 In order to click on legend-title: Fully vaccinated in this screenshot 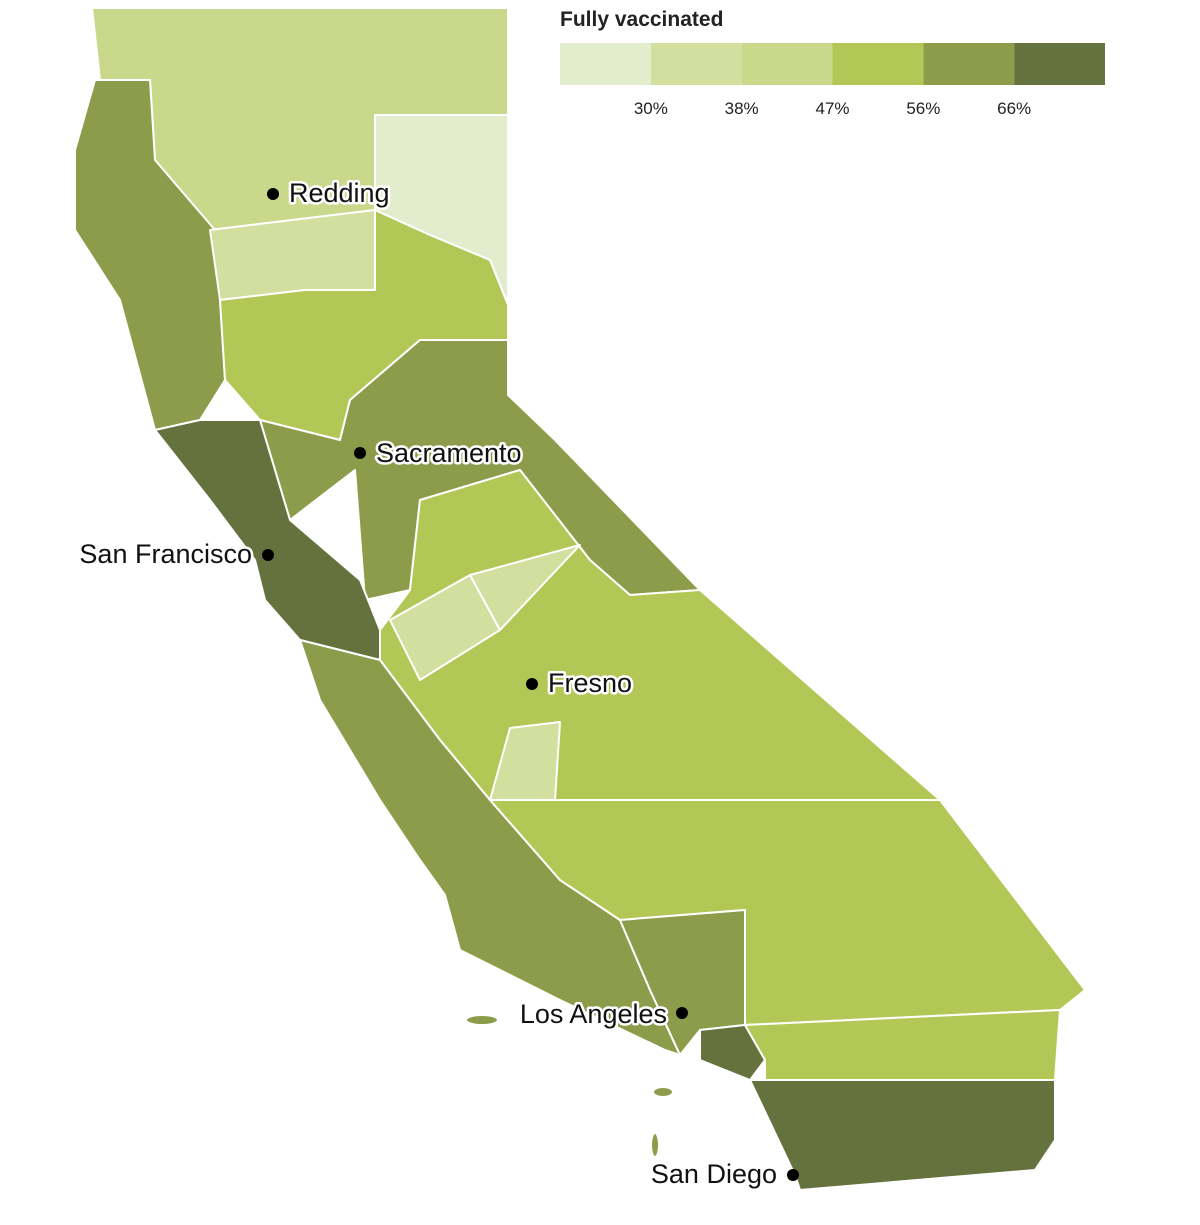, I will do `click(641, 19)`.